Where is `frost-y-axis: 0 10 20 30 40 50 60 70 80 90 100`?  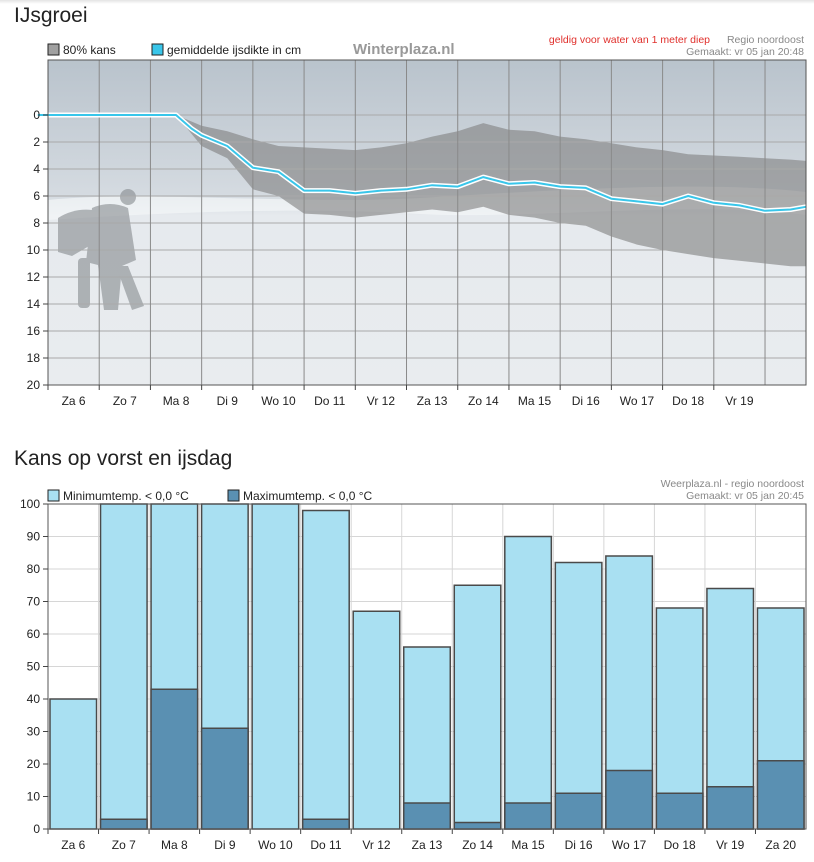
frost-y-axis: 0 10 20 30 40 50 60 70 80 90 100 is located at coordinates (34, 666).